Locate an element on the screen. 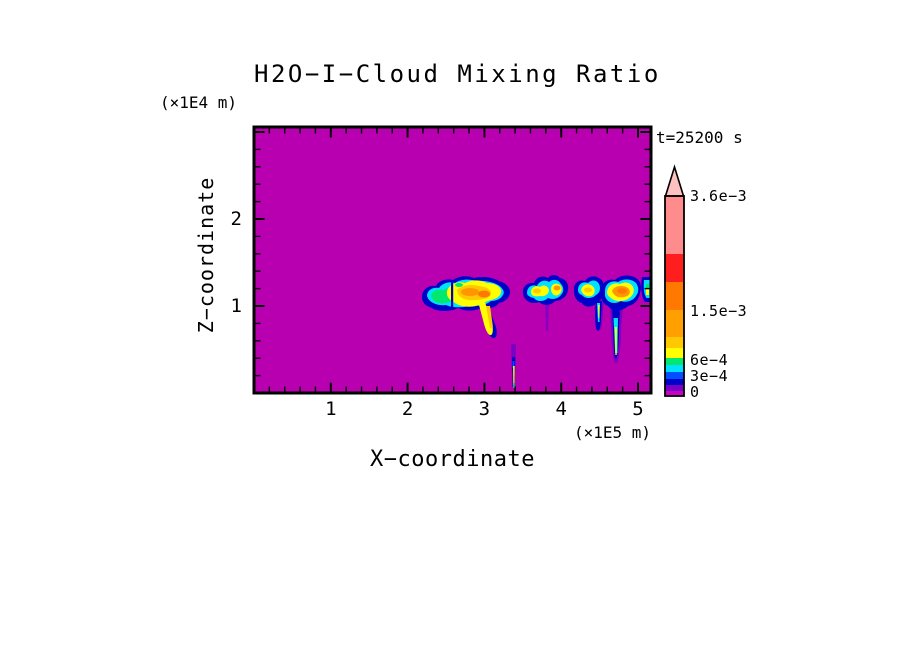  colorbar-value-label: 3.6e−3 is located at coordinates (719, 196).